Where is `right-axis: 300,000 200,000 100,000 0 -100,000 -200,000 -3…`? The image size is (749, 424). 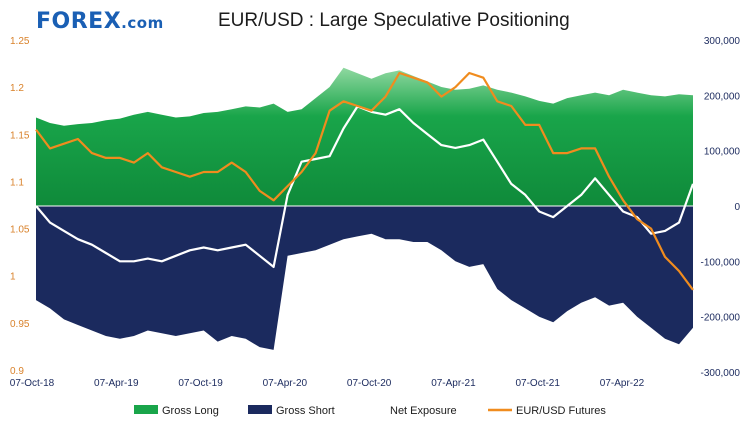 right-axis: 300,000 200,000 100,000 0 -100,000 -200,000 -3… is located at coordinates (721, 207).